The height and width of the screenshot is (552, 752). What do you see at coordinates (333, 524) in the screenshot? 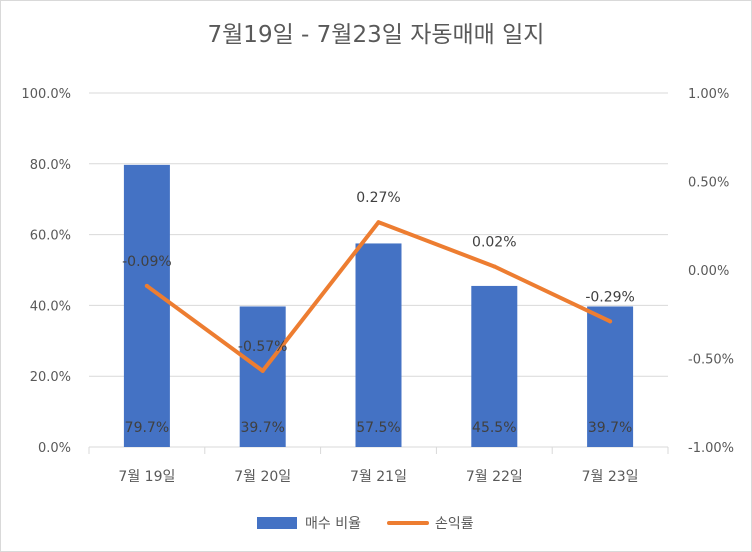
I see `legend-label-bar: 매수 비율` at bounding box center [333, 524].